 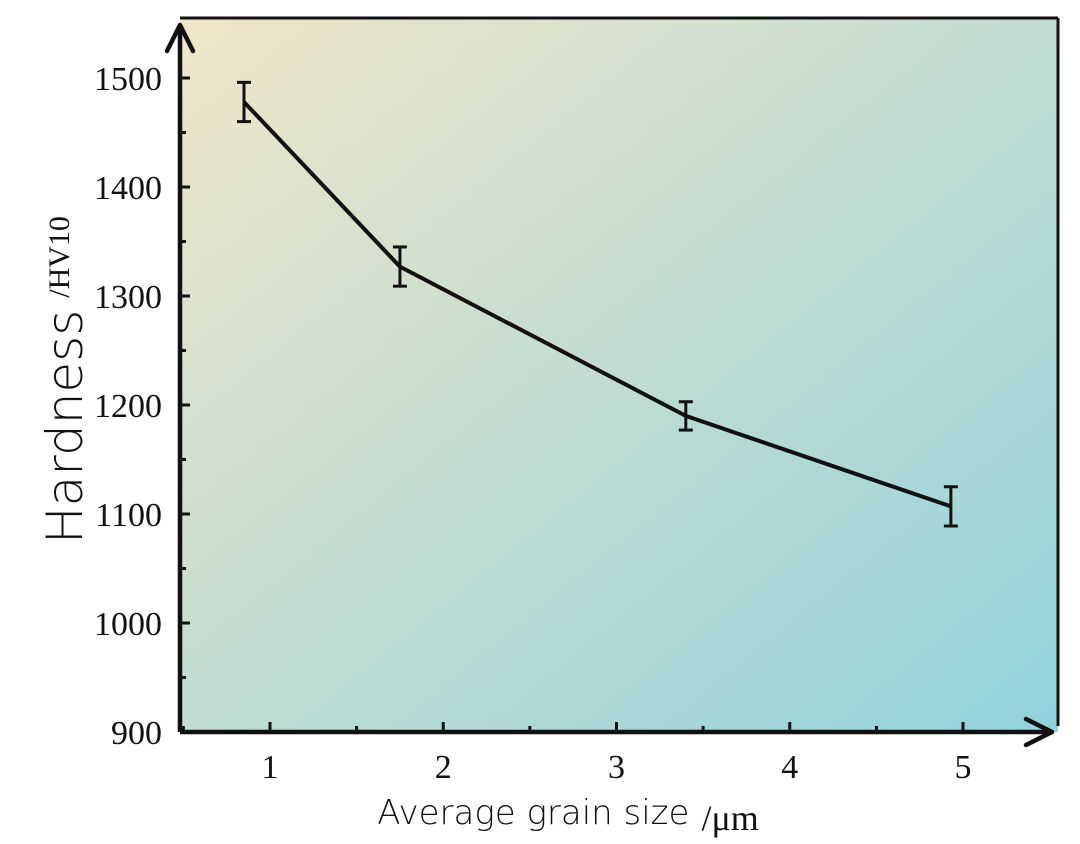 I want to click on x-tick-label: 4, so click(x=789, y=767).